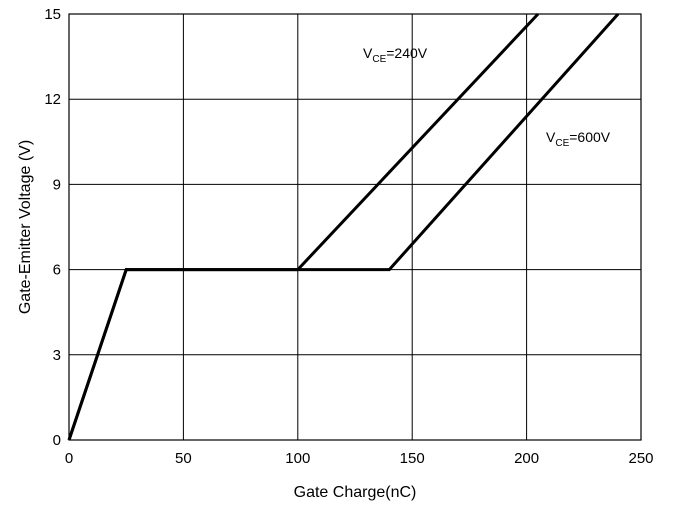 The width and height of the screenshot is (677, 507). Describe the element at coordinates (52, 227) in the screenshot. I see `y-tick-labels: 0 3 6 9 12 15` at that location.